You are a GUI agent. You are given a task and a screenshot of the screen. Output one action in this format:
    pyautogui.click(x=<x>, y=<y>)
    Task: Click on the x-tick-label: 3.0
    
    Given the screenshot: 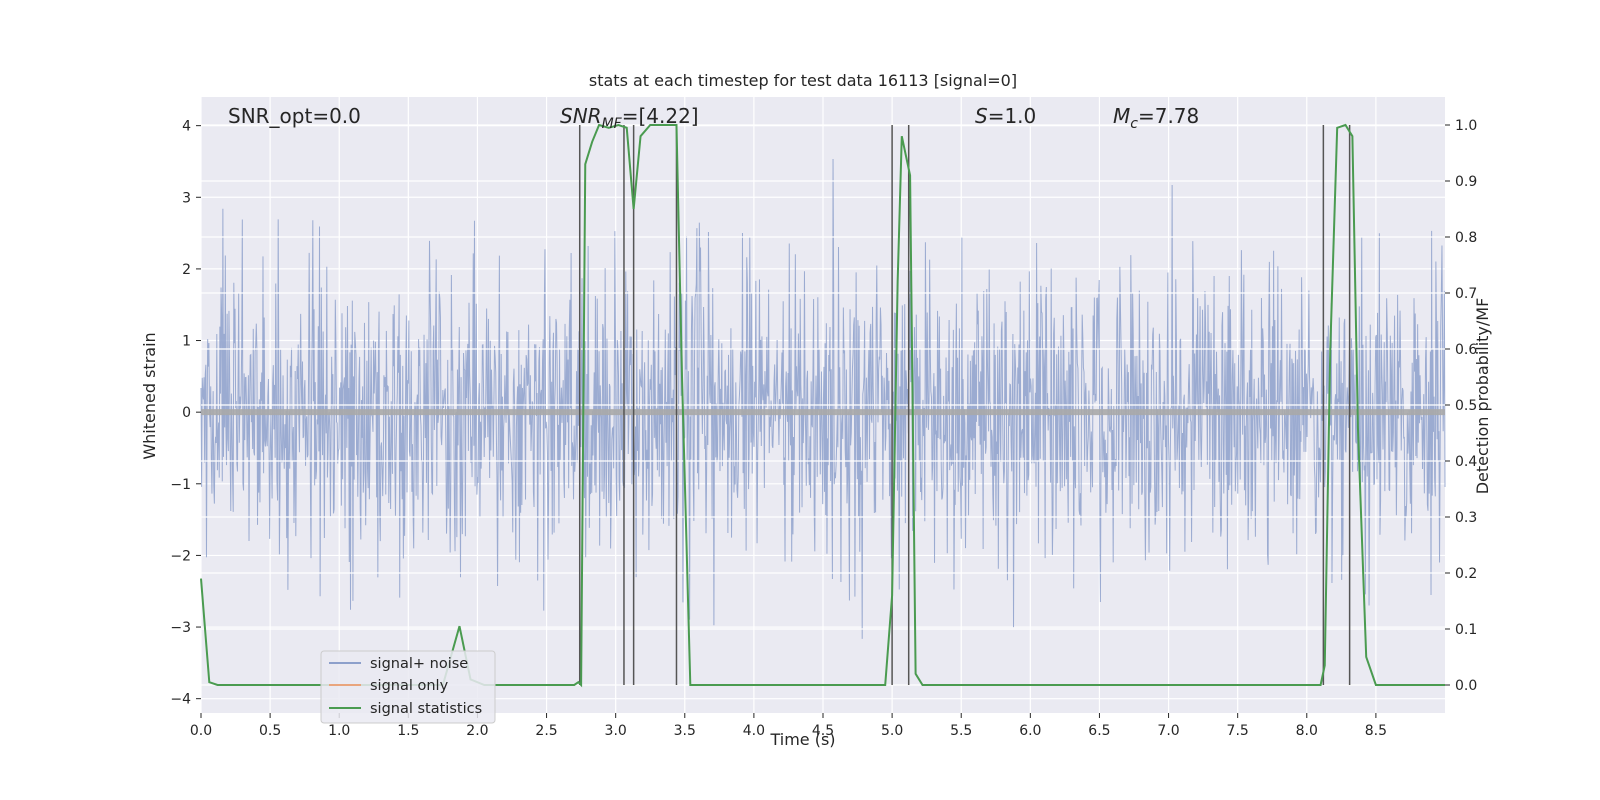 What is the action you would take?
    pyautogui.click(x=616, y=731)
    